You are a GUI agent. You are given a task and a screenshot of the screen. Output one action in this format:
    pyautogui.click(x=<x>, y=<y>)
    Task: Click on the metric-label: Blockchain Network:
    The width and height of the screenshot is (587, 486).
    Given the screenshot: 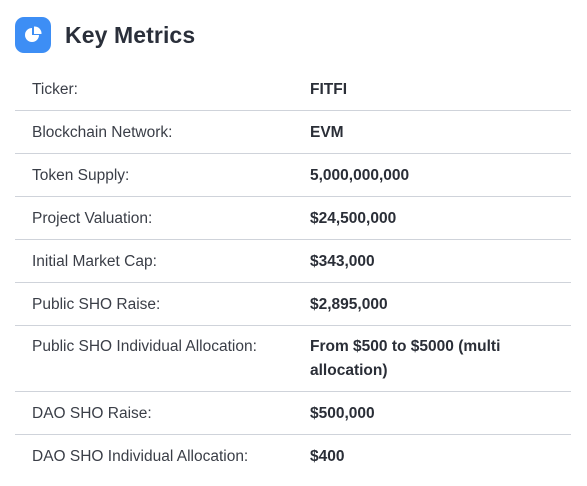 What is the action you would take?
    pyautogui.click(x=102, y=132)
    